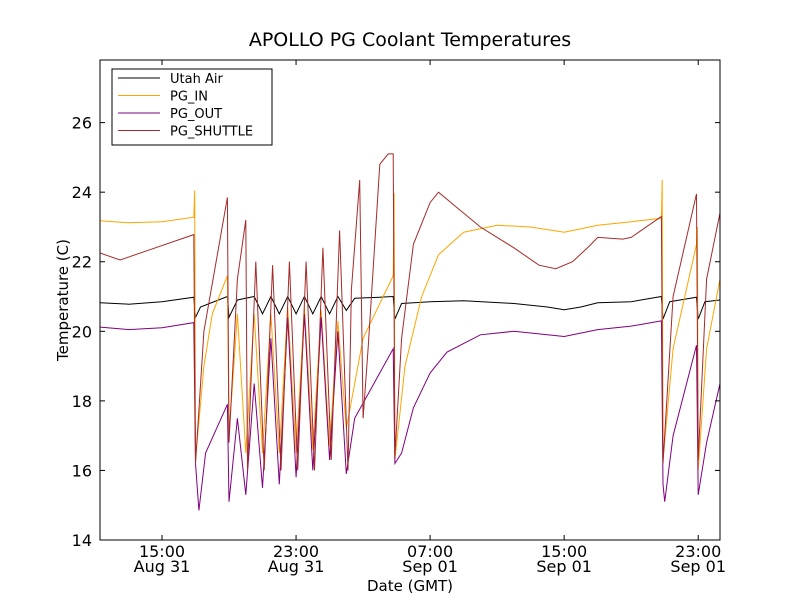  I want to click on legend: Utah Air PG_IN PG_OUT PG_SHUTTLE, so click(192, 107).